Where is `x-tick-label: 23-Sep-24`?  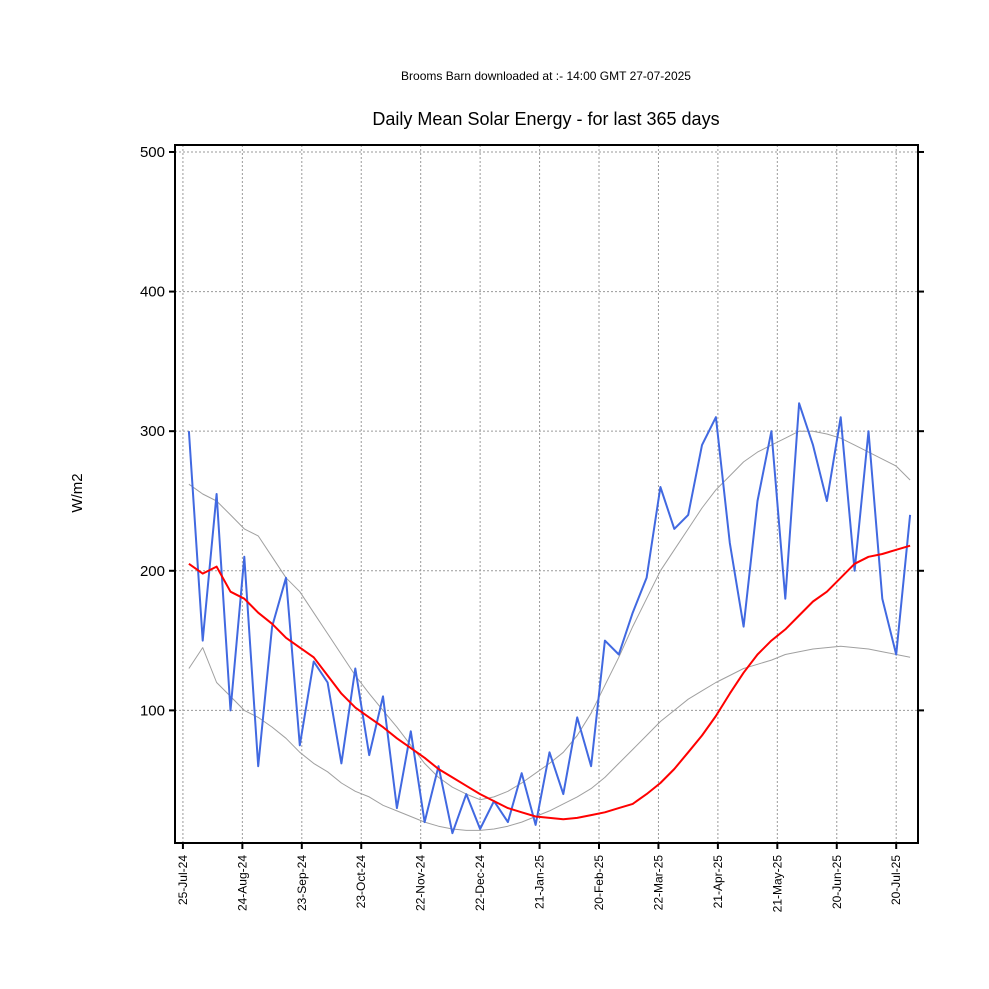
x-tick-label: 23-Sep-24 is located at coordinates (302, 883).